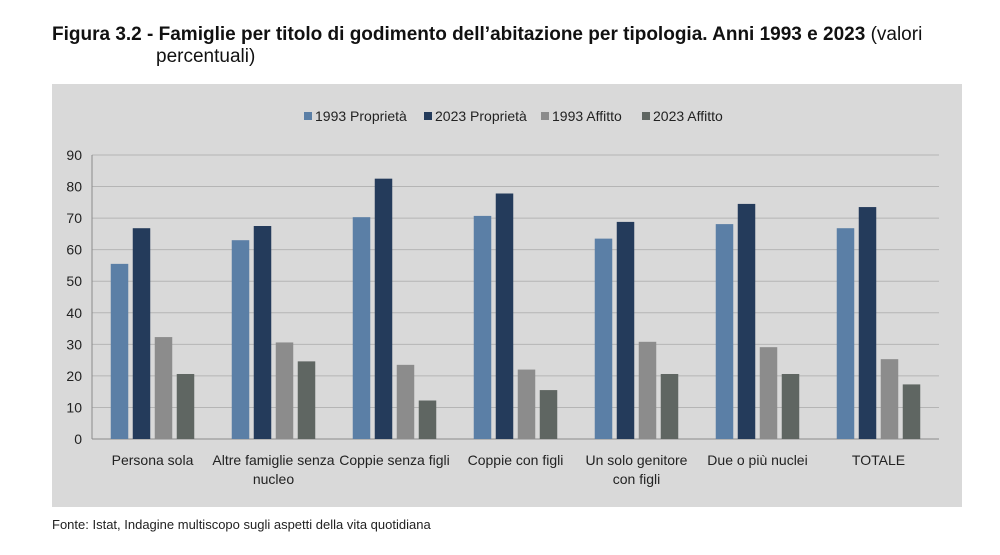 This screenshot has width=1000, height=555. I want to click on x-tick-label: Due o più nuclei, so click(757, 460).